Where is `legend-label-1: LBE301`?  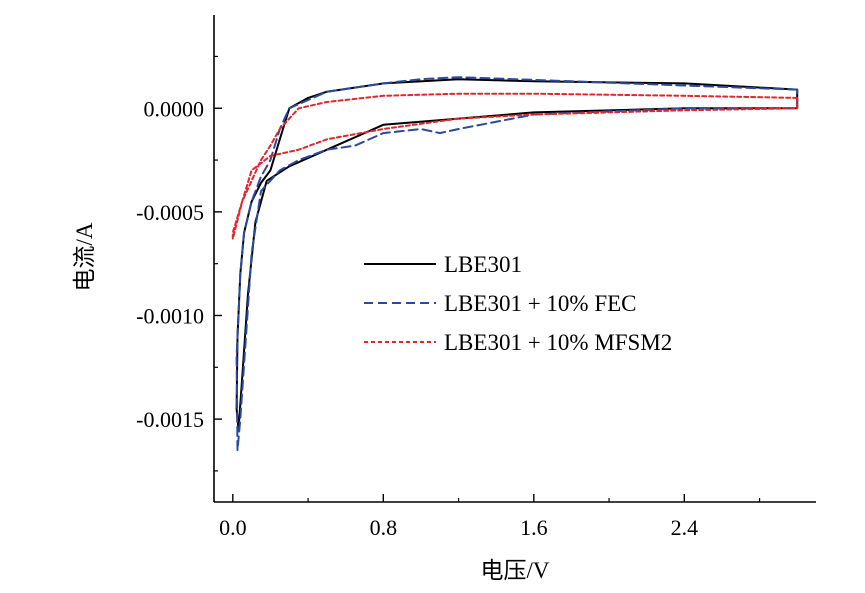 legend-label-1: LBE301 is located at coordinates (483, 264).